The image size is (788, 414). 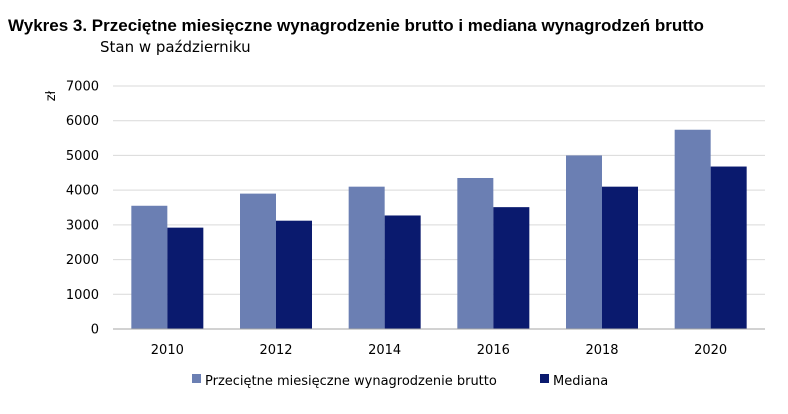 What do you see at coordinates (51, 95) in the screenshot?
I see `y-axis-label: zł` at bounding box center [51, 95].